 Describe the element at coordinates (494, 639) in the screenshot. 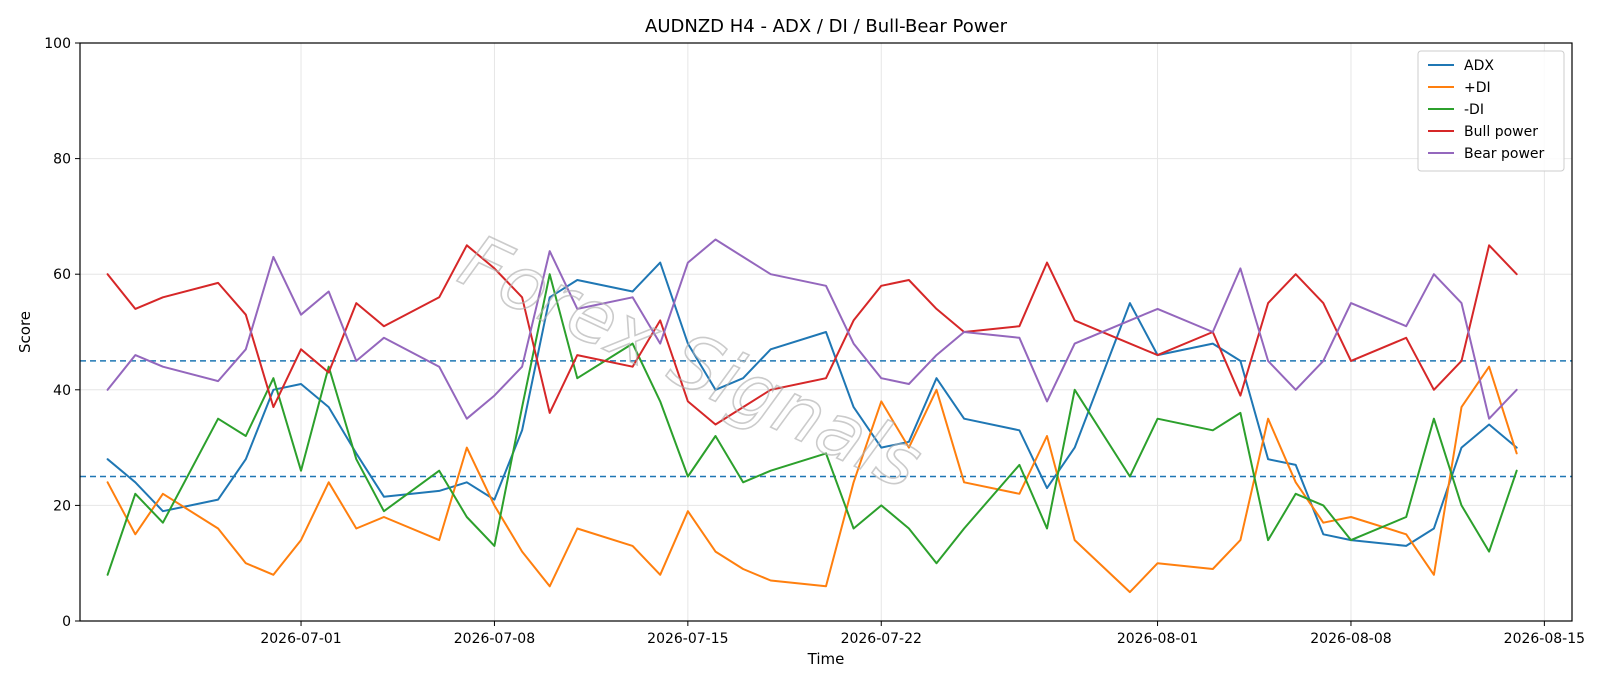

I see `x-tick-label: 2026-07-08` at that location.